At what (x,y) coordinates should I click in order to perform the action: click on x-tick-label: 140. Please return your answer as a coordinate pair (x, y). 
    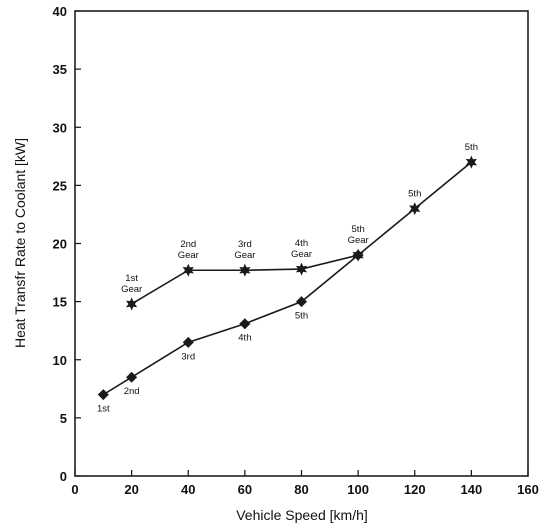
    Looking at the image, I should click on (472, 489).